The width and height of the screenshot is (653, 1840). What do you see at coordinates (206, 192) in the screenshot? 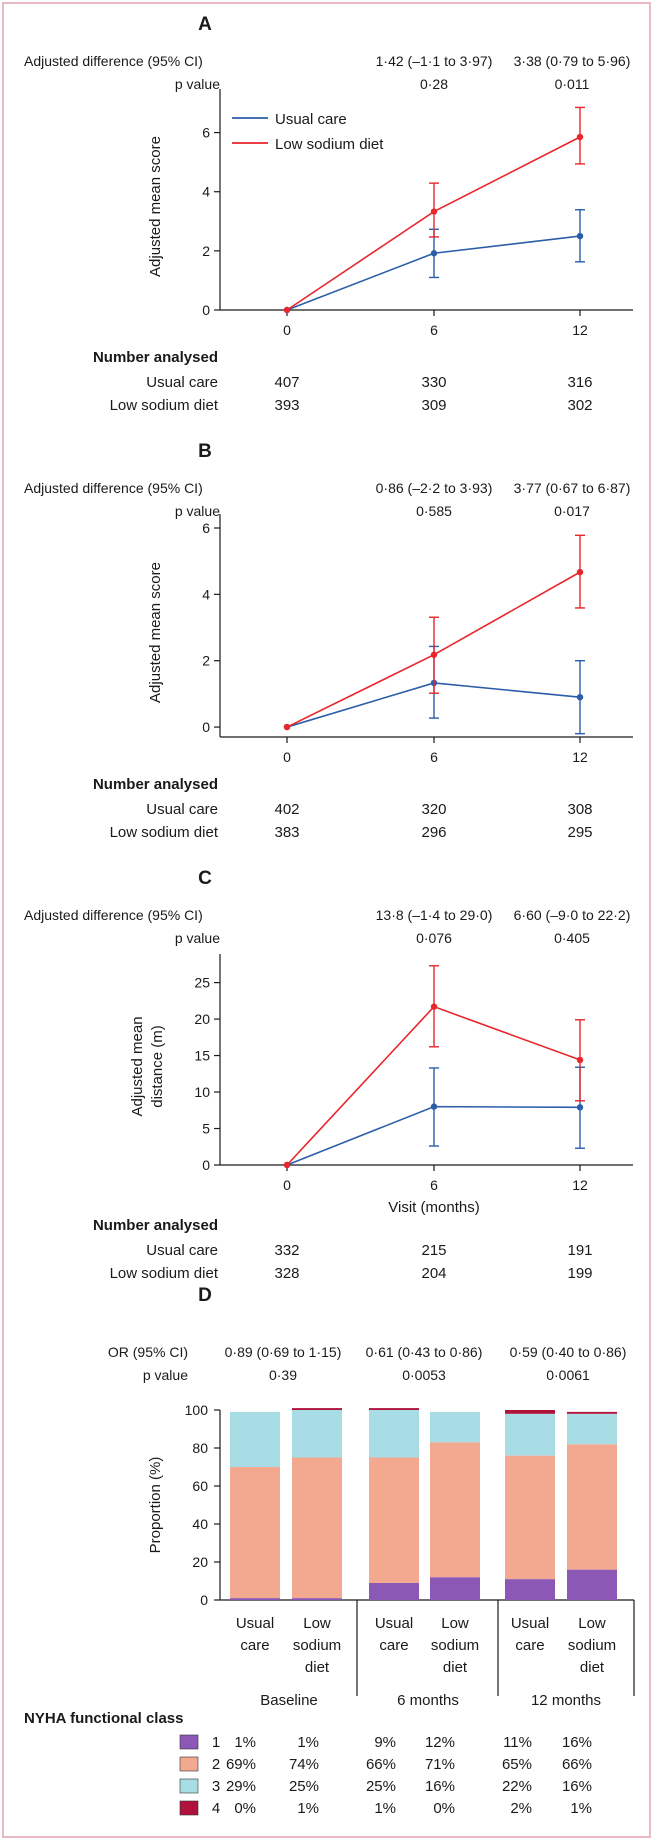
I see `panel-a-ytick-label: 4` at bounding box center [206, 192].